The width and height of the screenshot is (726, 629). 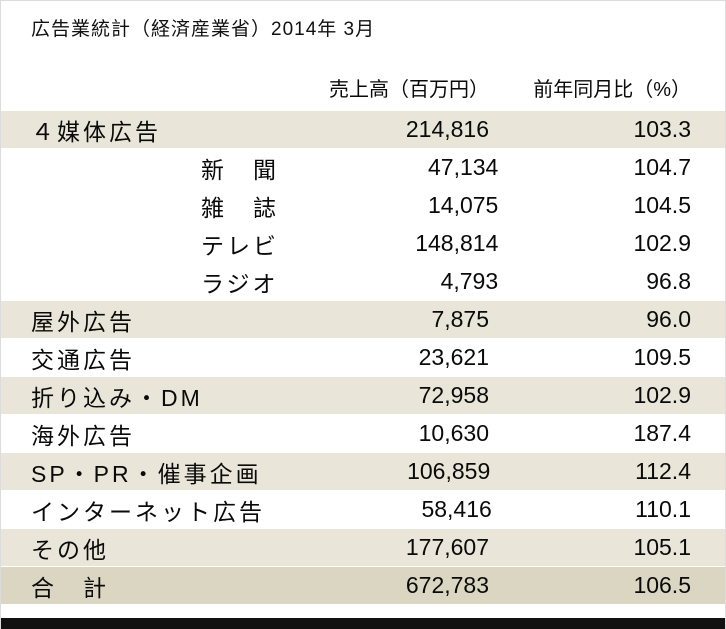 What do you see at coordinates (363, 623) in the screenshot?
I see `bottom-bar` at bounding box center [363, 623].